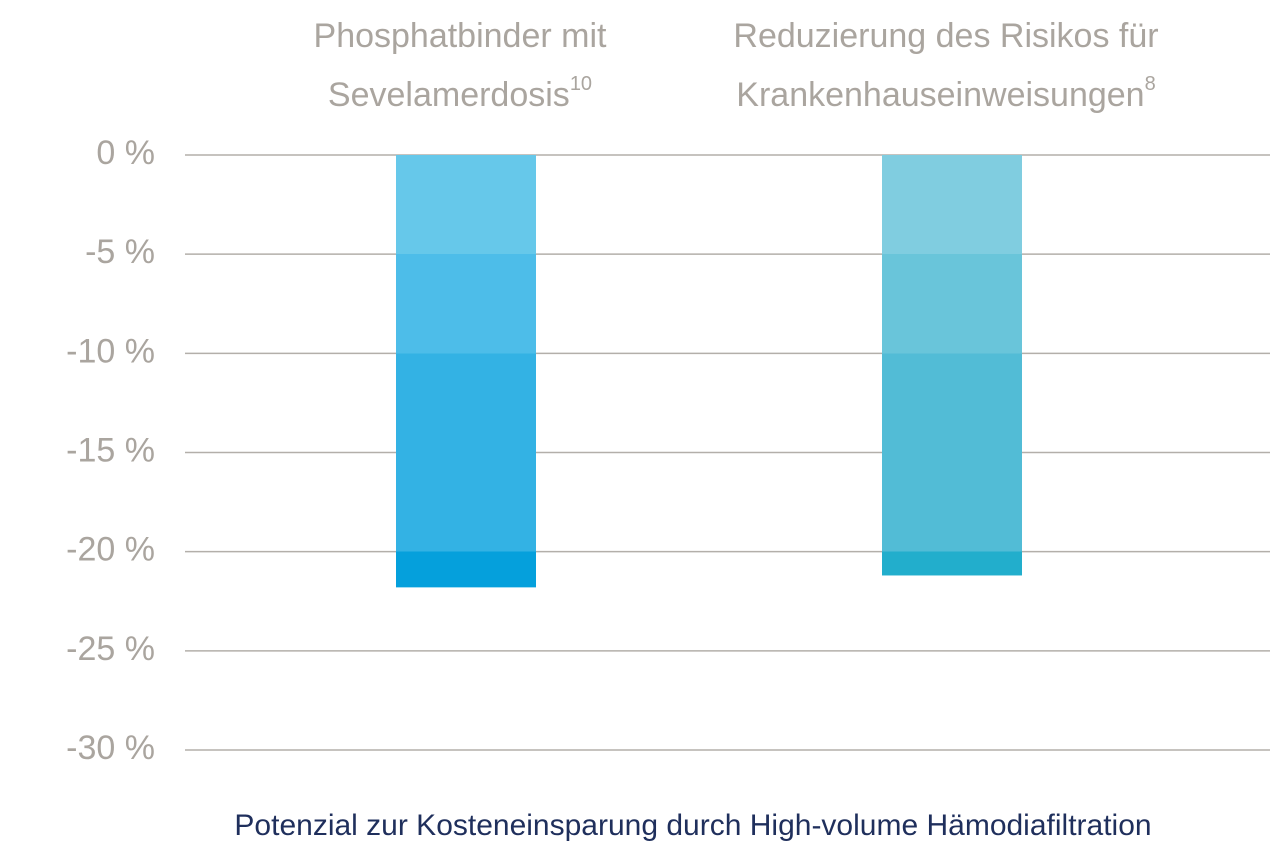 The height and width of the screenshot is (850, 1280). Describe the element at coordinates (110, 649) in the screenshot. I see `y-tick-label: -25 %` at that location.